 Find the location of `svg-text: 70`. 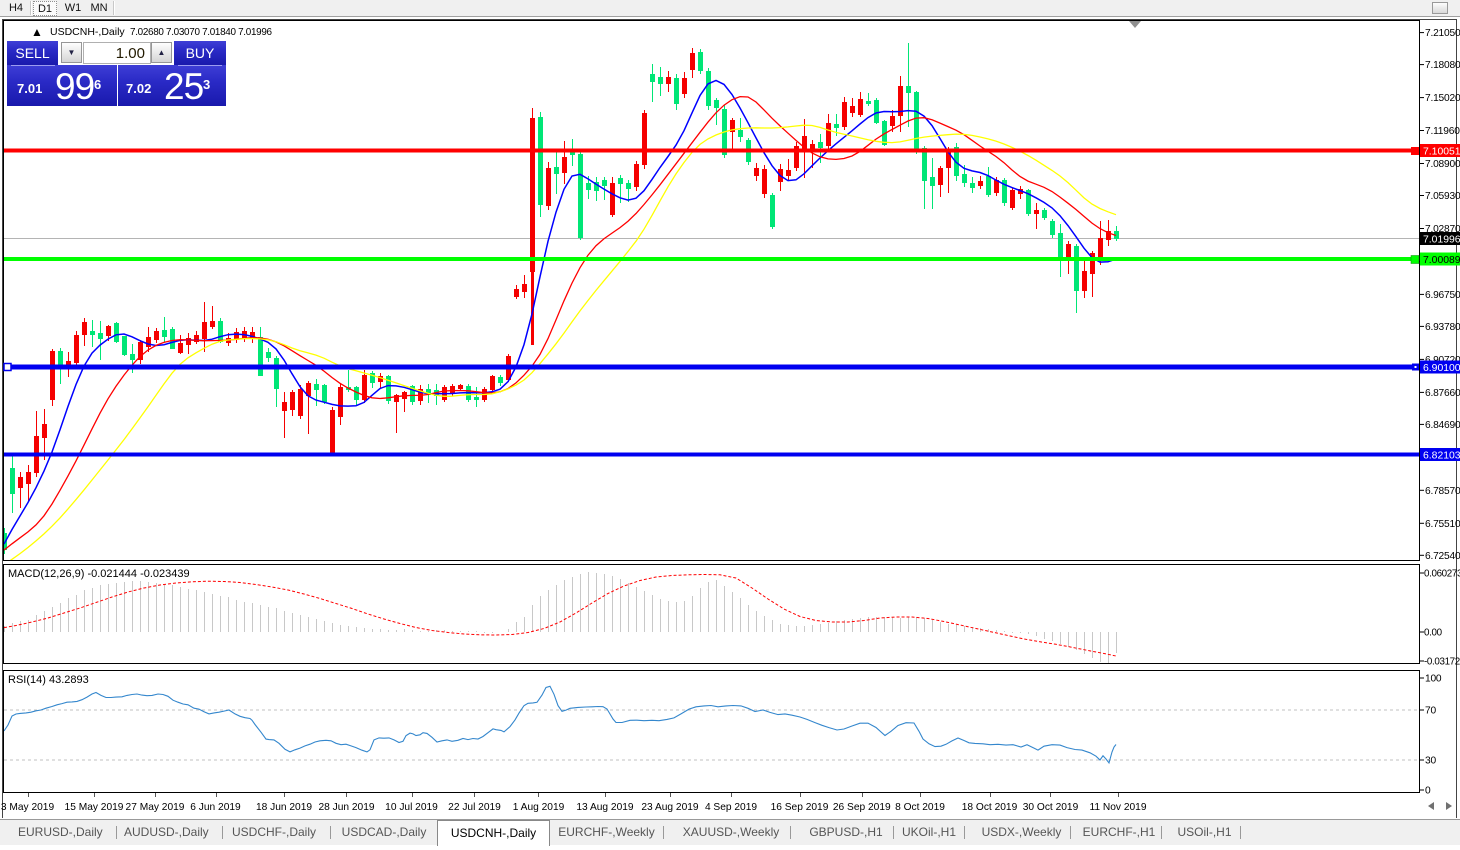

svg-text: 70 is located at coordinates (1430, 711).